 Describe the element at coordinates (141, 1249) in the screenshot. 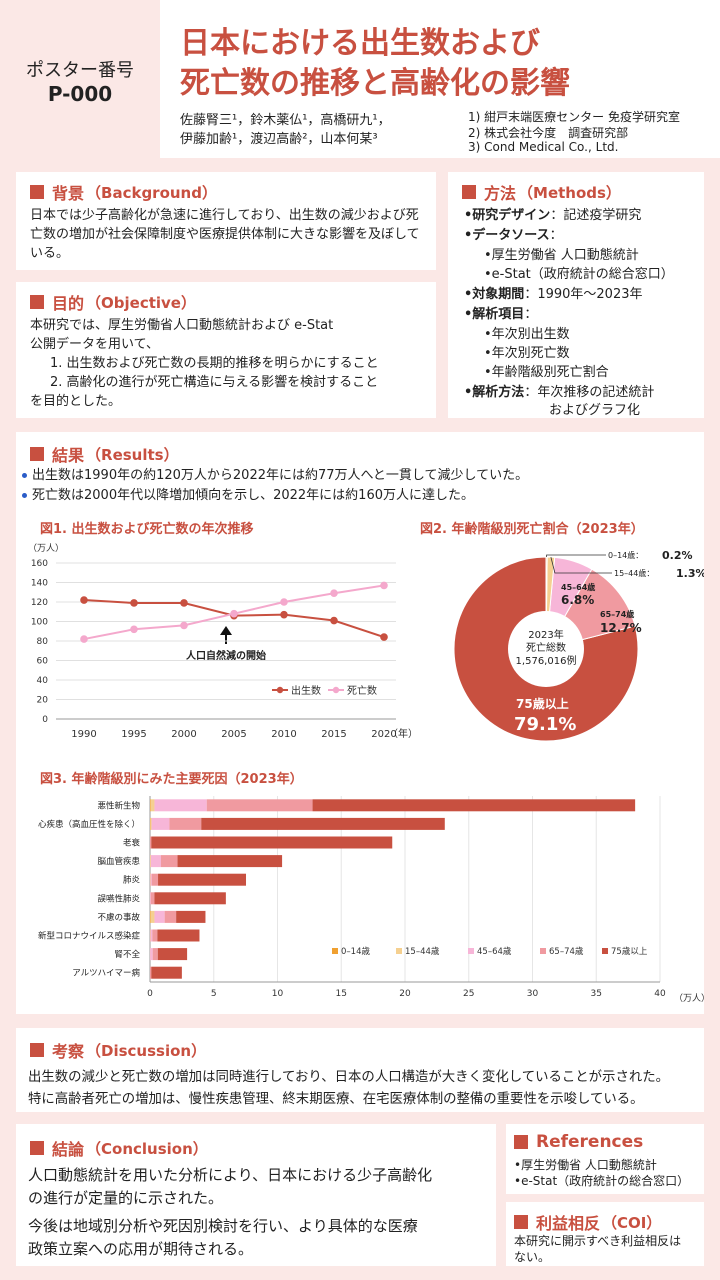

I see `conclusion-para2-line2: 政策立案への応用が期待される。` at that location.